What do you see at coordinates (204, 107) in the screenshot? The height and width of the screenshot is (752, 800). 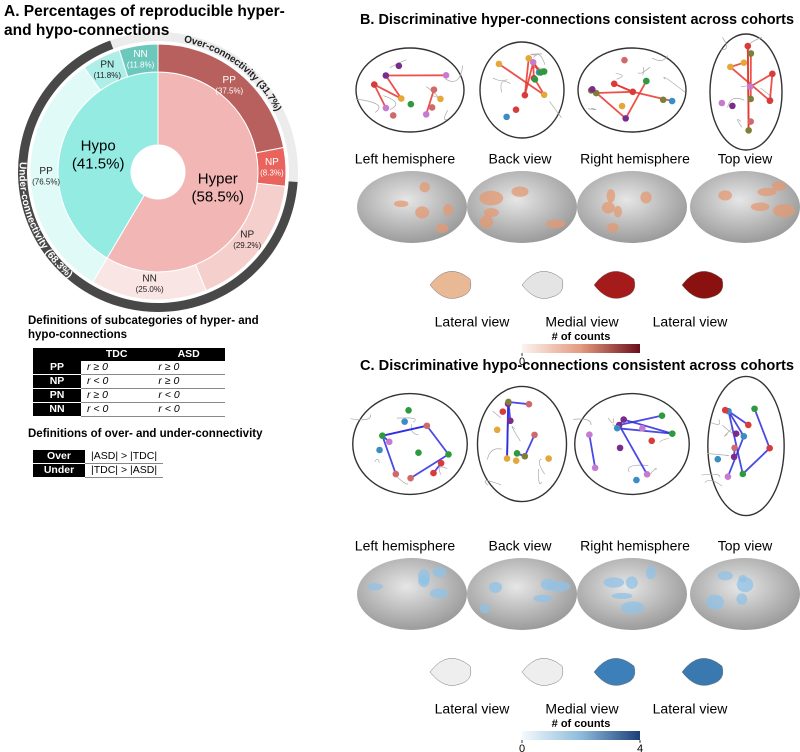 I see `outer-wedge` at bounding box center [204, 107].